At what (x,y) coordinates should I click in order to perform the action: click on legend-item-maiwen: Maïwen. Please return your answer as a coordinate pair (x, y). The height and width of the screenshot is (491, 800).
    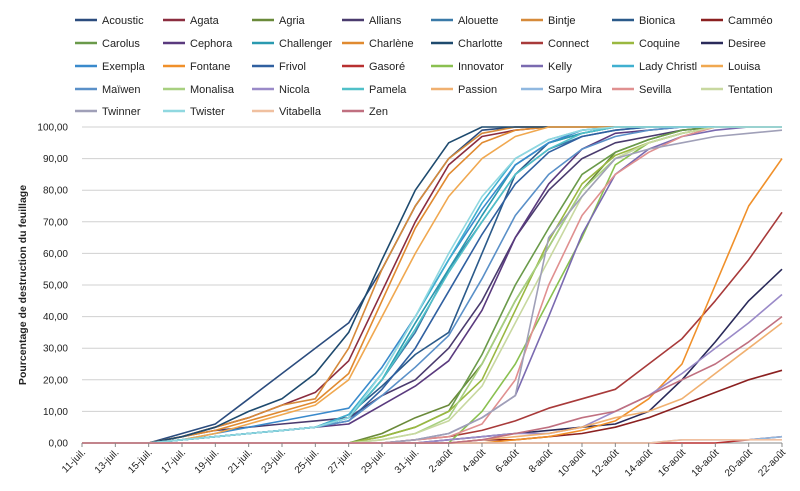
    Looking at the image, I should click on (108, 90).